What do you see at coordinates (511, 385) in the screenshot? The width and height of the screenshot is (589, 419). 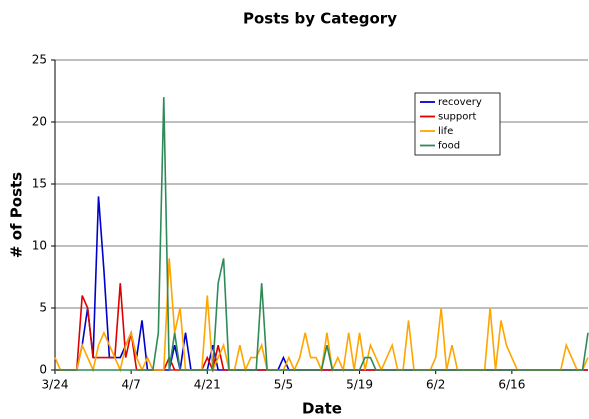 I see `x-tick-label: 6/16` at bounding box center [511, 385].